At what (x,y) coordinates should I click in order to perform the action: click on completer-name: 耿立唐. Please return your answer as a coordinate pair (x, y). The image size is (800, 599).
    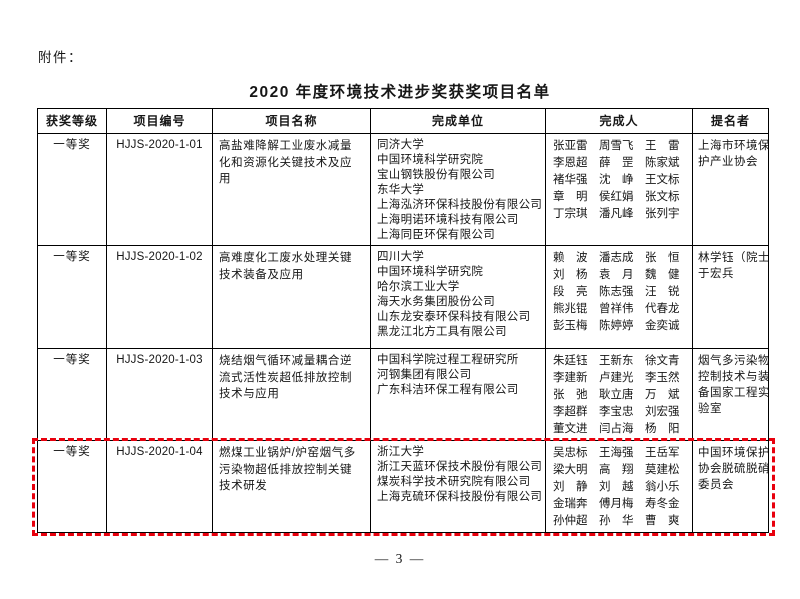
    Looking at the image, I should click on (616, 395).